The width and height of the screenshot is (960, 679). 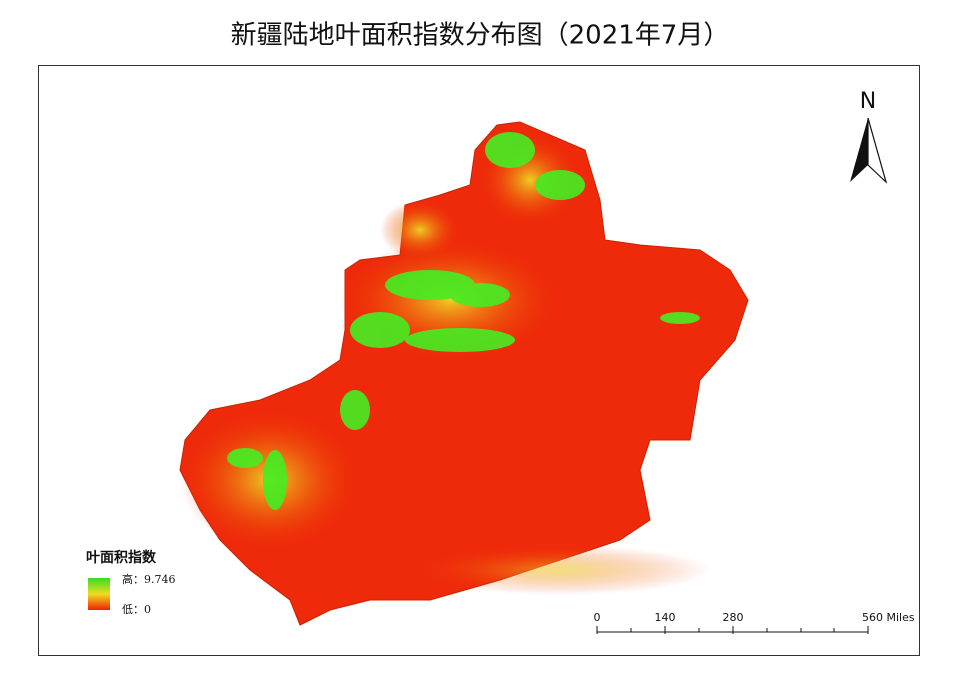 What do you see at coordinates (859, 150) in the screenshot?
I see `north-arrow-left` at bounding box center [859, 150].